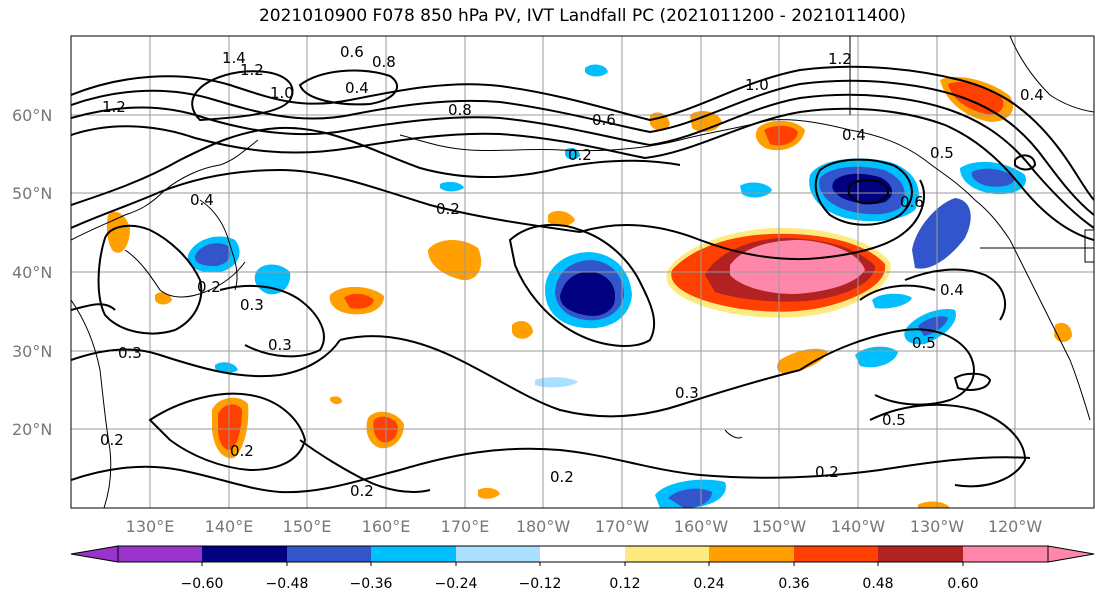 This screenshot has width=1105, height=601. I want to click on colorbar-min-extend, so click(94, 554).